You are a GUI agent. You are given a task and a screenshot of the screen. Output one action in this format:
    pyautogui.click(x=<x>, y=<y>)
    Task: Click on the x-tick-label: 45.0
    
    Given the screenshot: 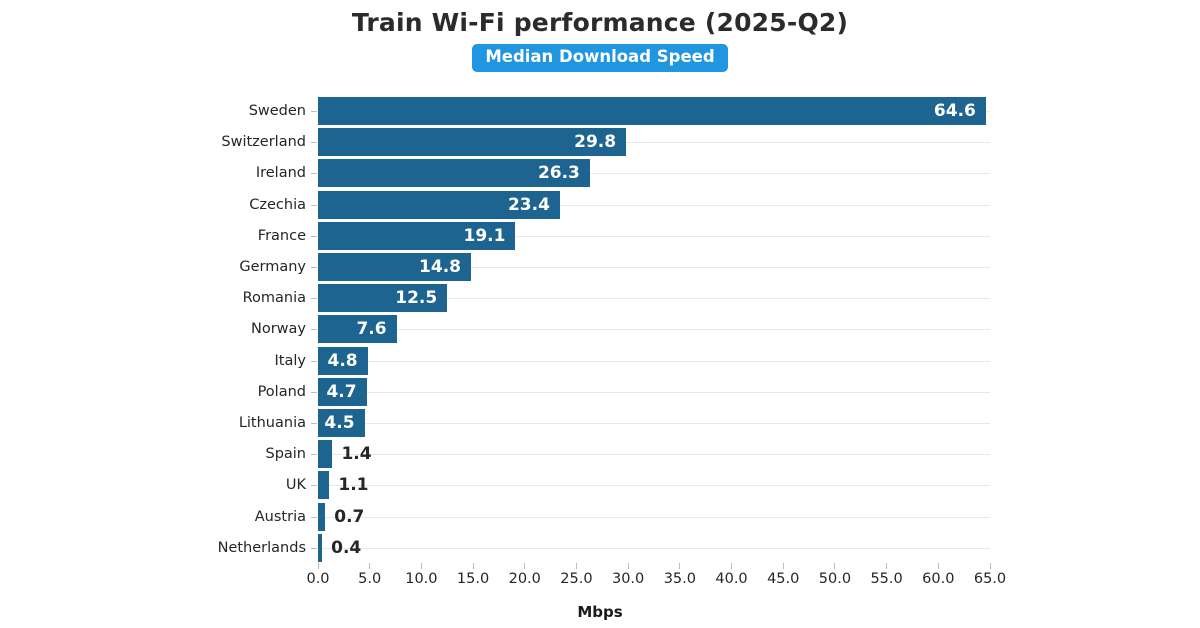 What is the action you would take?
    pyautogui.click(x=783, y=579)
    